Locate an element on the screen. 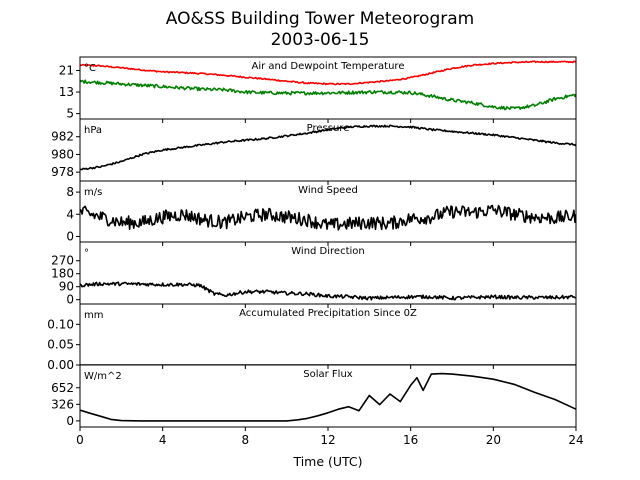 Image resolution: width=640 pixels, height=480 pixels. panel-solar_flux: 0 326 652 W/m^2 Solar Flux is located at coordinates (314, 397).